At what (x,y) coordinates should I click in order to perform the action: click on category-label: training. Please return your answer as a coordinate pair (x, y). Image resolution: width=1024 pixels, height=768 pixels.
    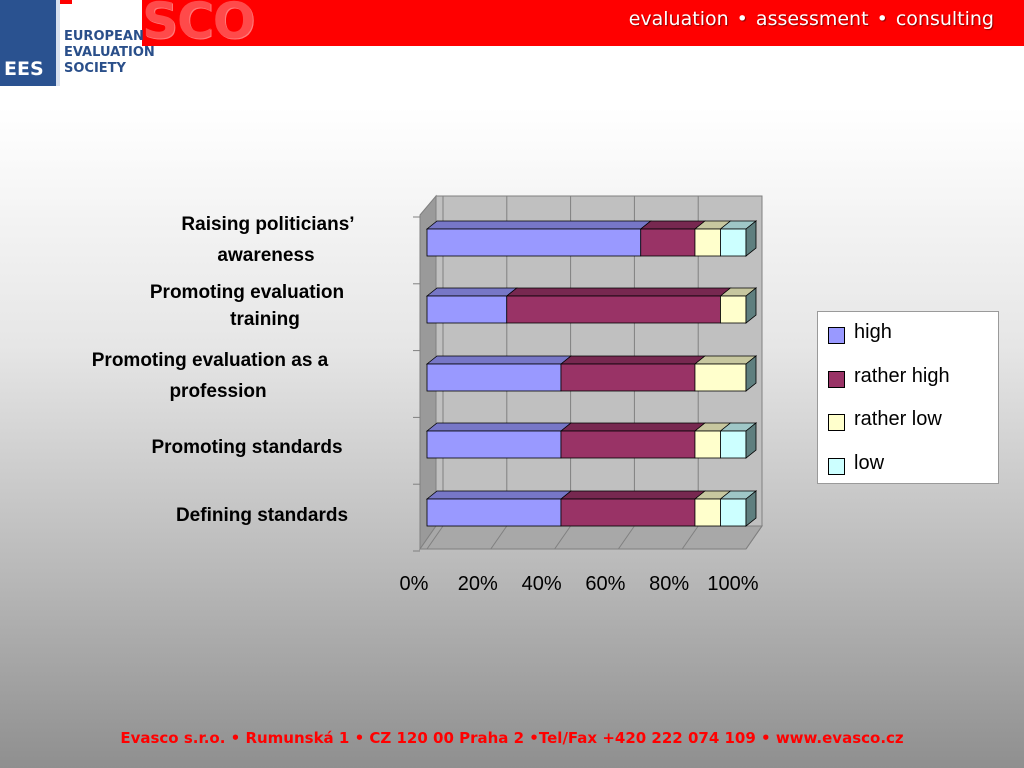
    Looking at the image, I should click on (265, 319).